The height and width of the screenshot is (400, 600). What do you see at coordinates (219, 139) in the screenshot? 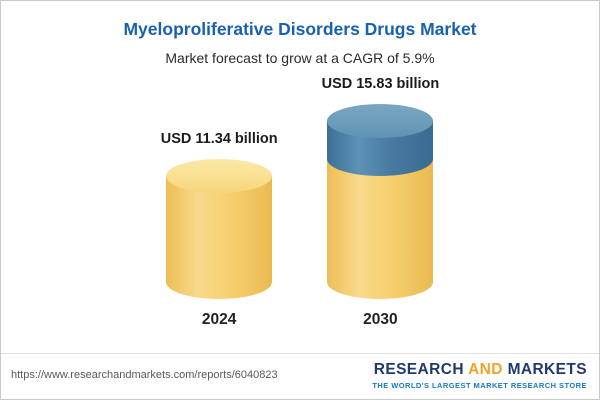
I see `value-label-2024: USD 11.34 billion` at bounding box center [219, 139].